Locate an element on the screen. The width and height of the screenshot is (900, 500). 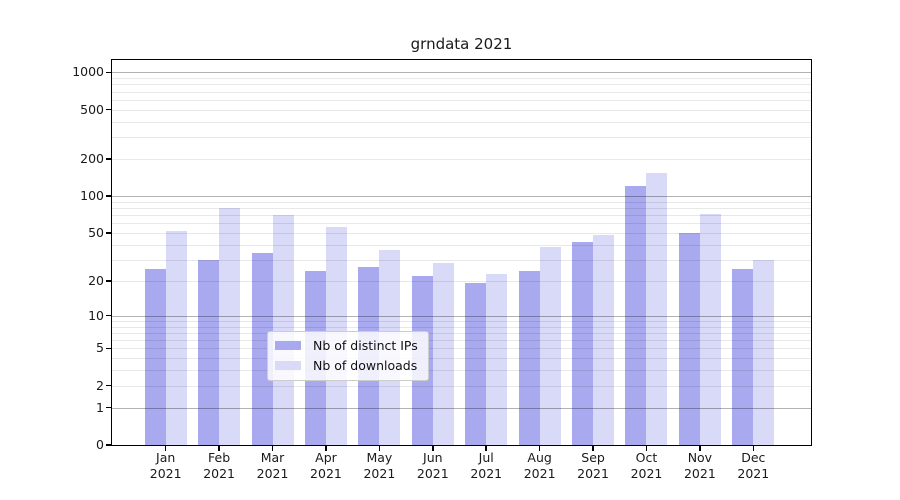
legend-label-downloads: Nb of downloads is located at coordinates (365, 365).